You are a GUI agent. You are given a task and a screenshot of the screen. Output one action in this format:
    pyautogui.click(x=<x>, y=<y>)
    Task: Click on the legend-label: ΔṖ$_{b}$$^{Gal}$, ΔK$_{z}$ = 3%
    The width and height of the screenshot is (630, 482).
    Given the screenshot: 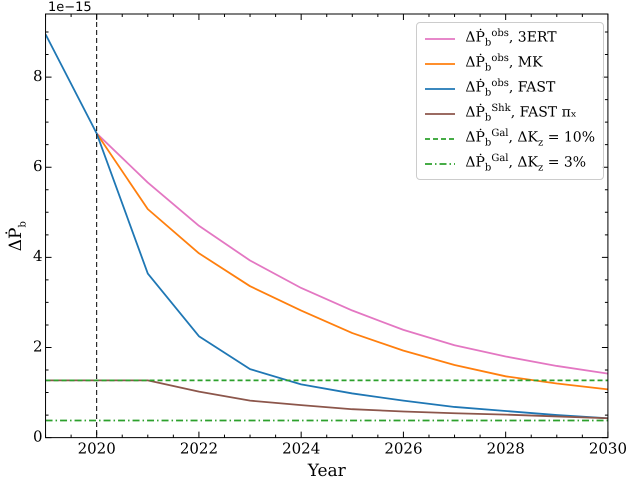 What is the action you would take?
    pyautogui.click(x=525, y=163)
    